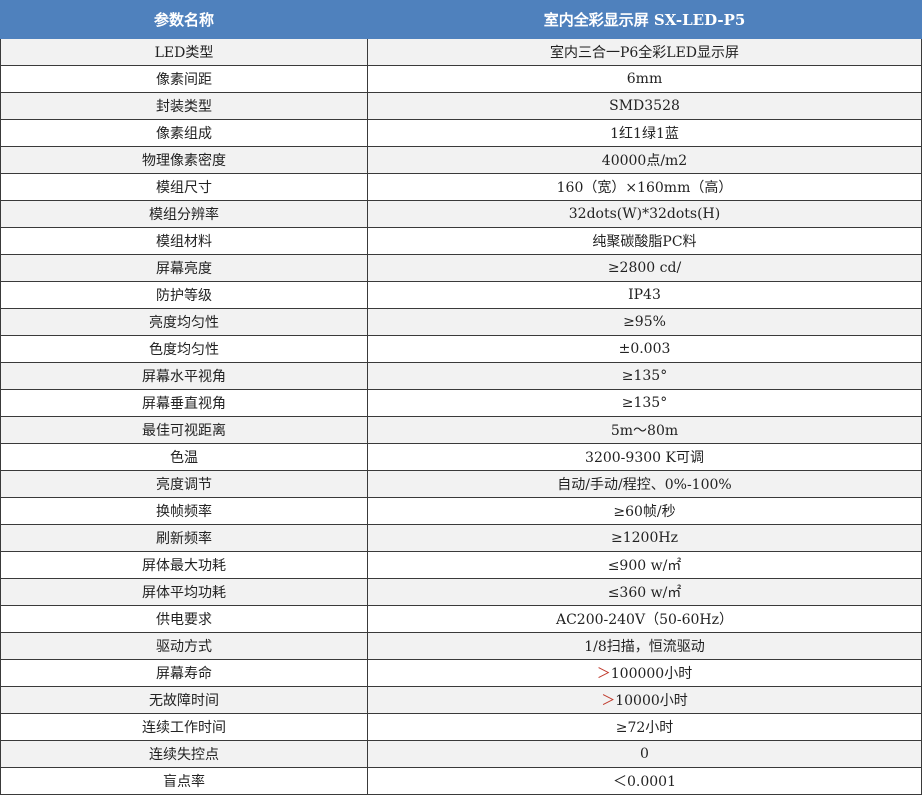  What do you see at coordinates (644, 781) in the screenshot?
I see `param-value-cell: ＜0.0001` at bounding box center [644, 781].